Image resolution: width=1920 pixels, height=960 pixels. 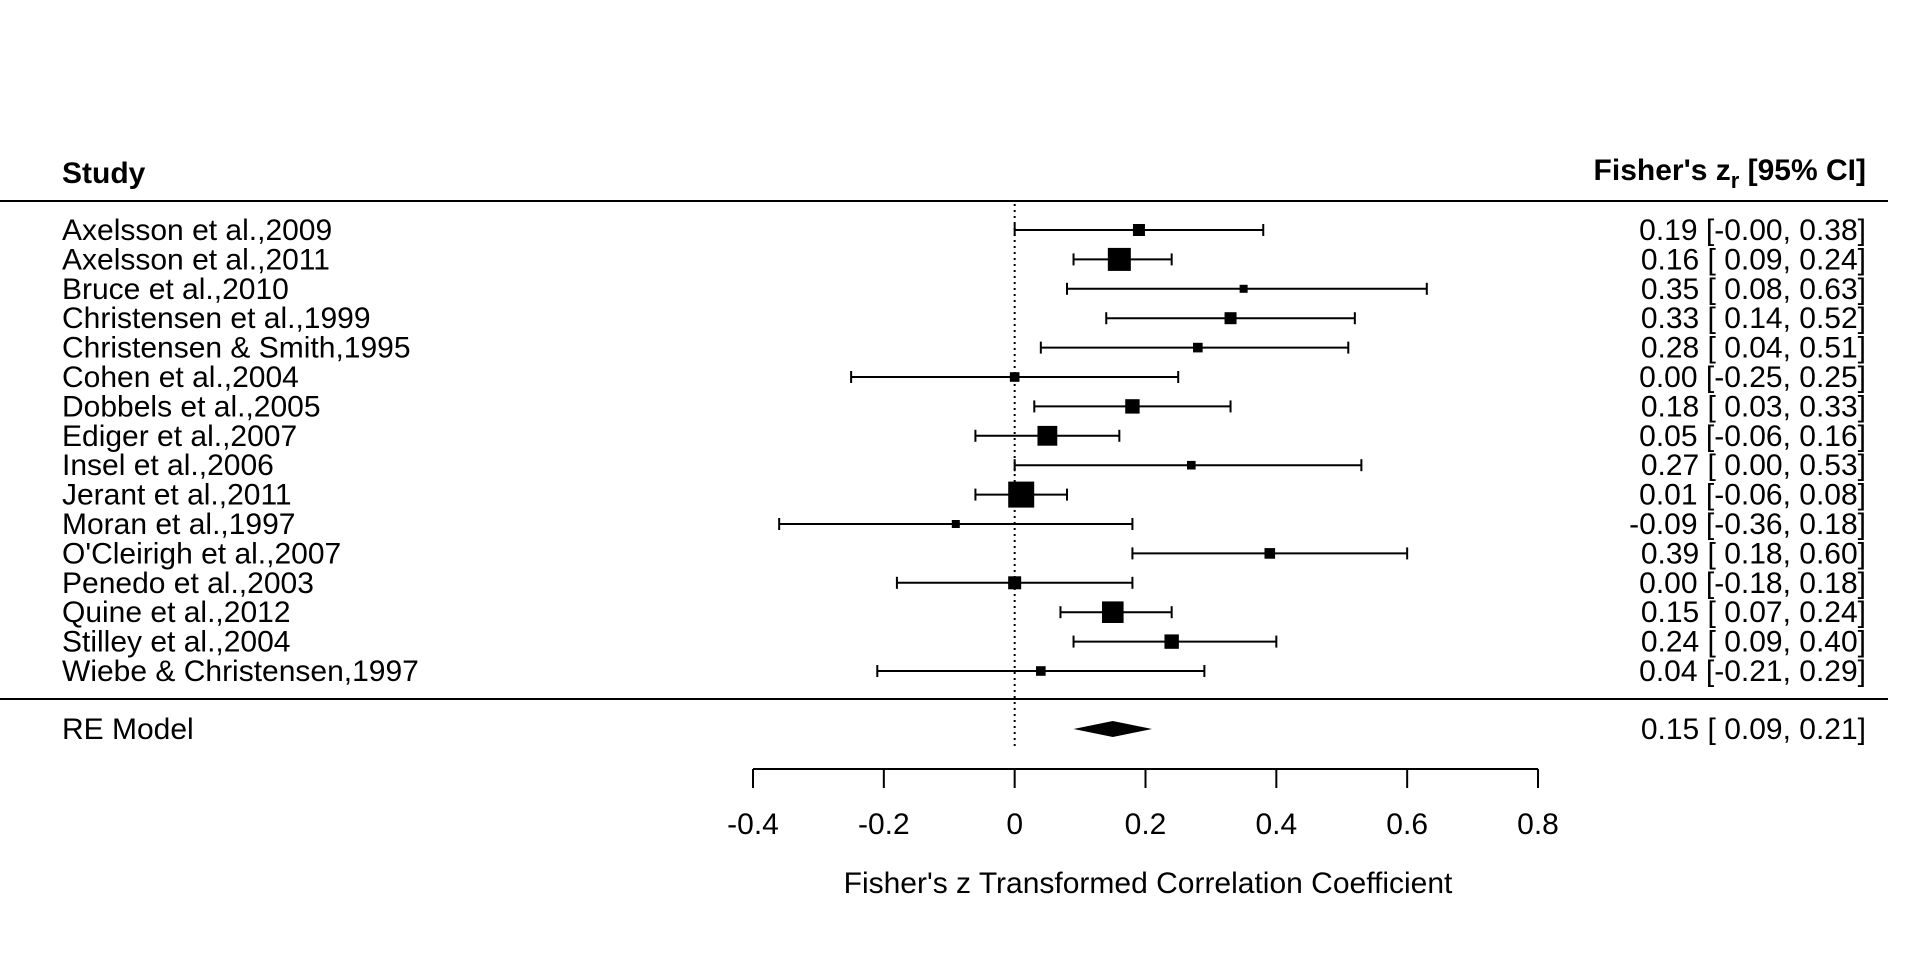 I want to click on ci-text: 0.16 [ 0.09, 0.24], so click(x=1753, y=259).